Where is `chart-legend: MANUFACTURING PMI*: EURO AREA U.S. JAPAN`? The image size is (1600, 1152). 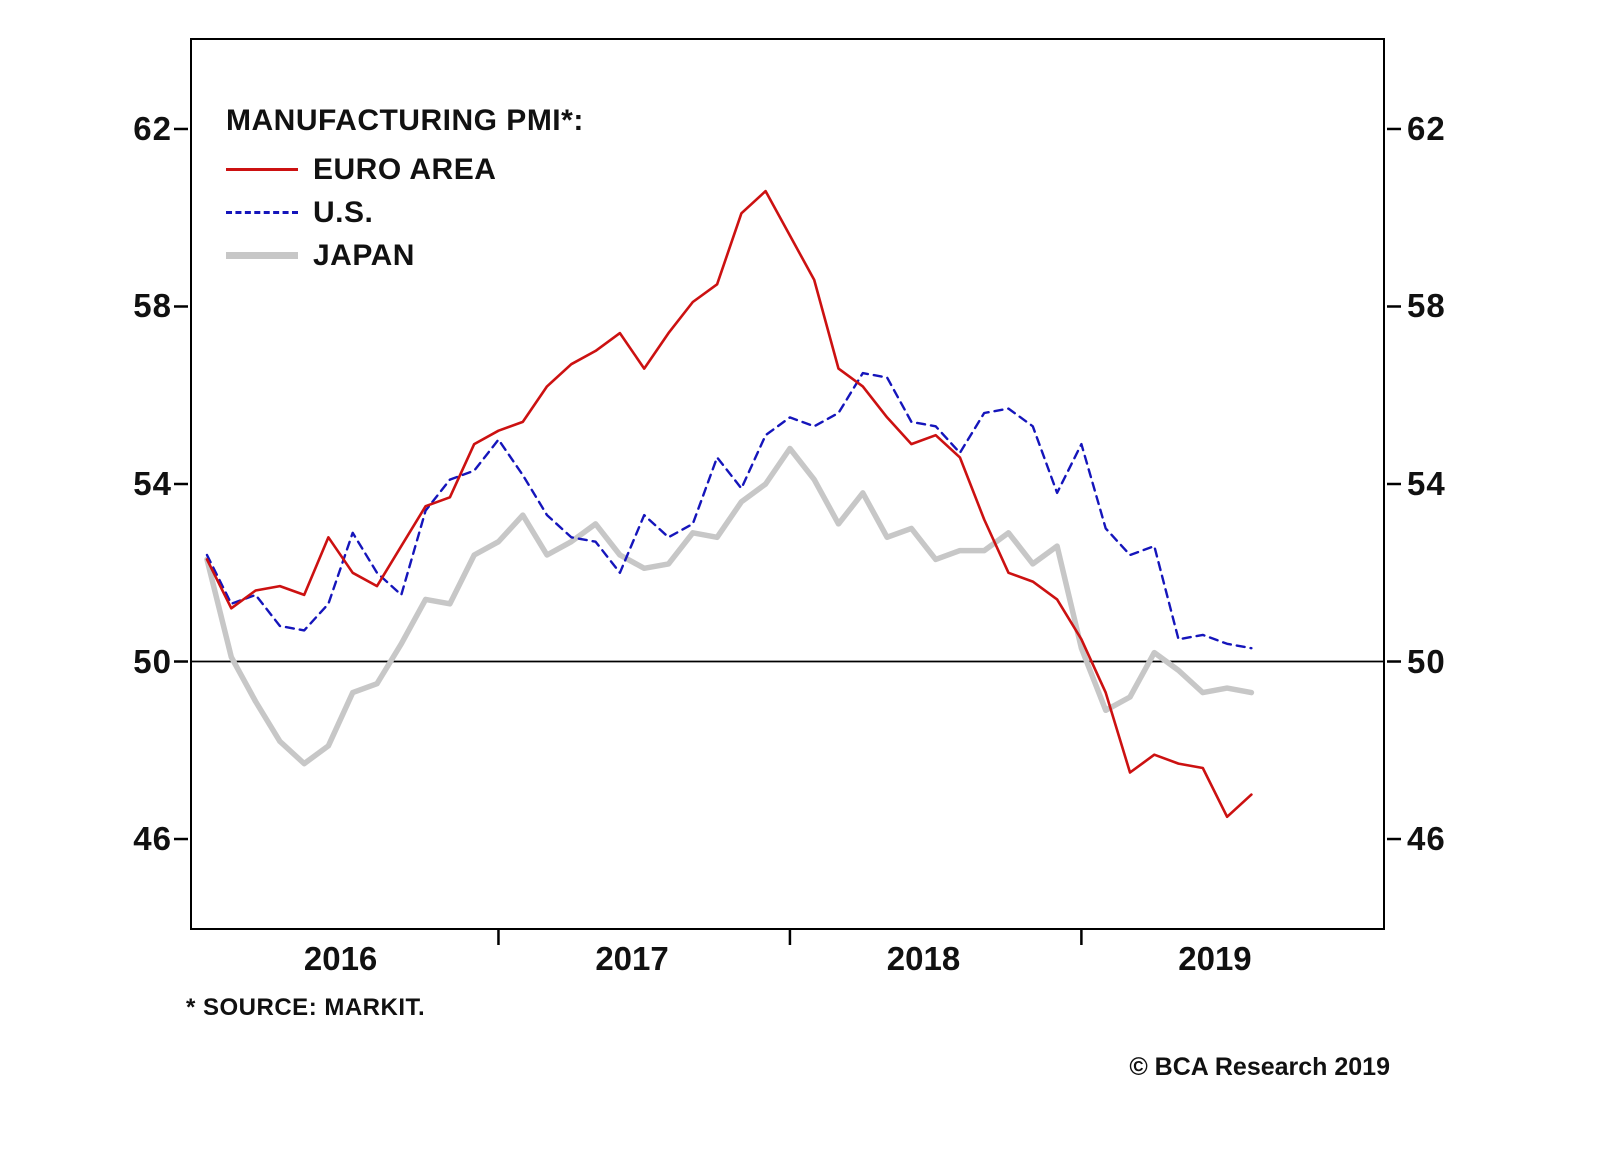
chart-legend: MANUFACTURING PMI*: EURO AREA U.S. JAPAN is located at coordinates (405, 190).